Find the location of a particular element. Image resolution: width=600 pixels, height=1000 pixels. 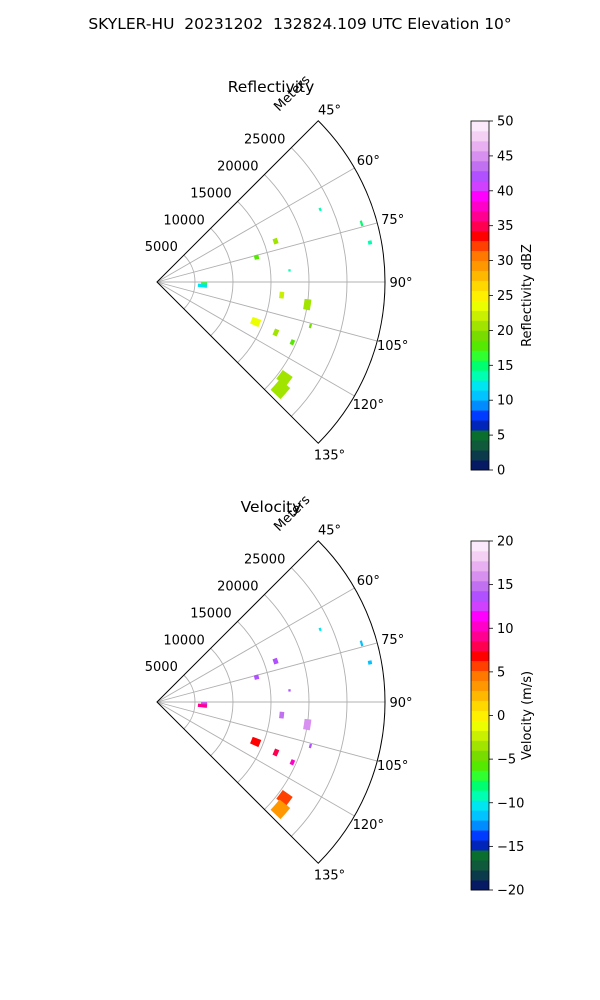

radial-tick-label: 15000 is located at coordinates (210, 613).